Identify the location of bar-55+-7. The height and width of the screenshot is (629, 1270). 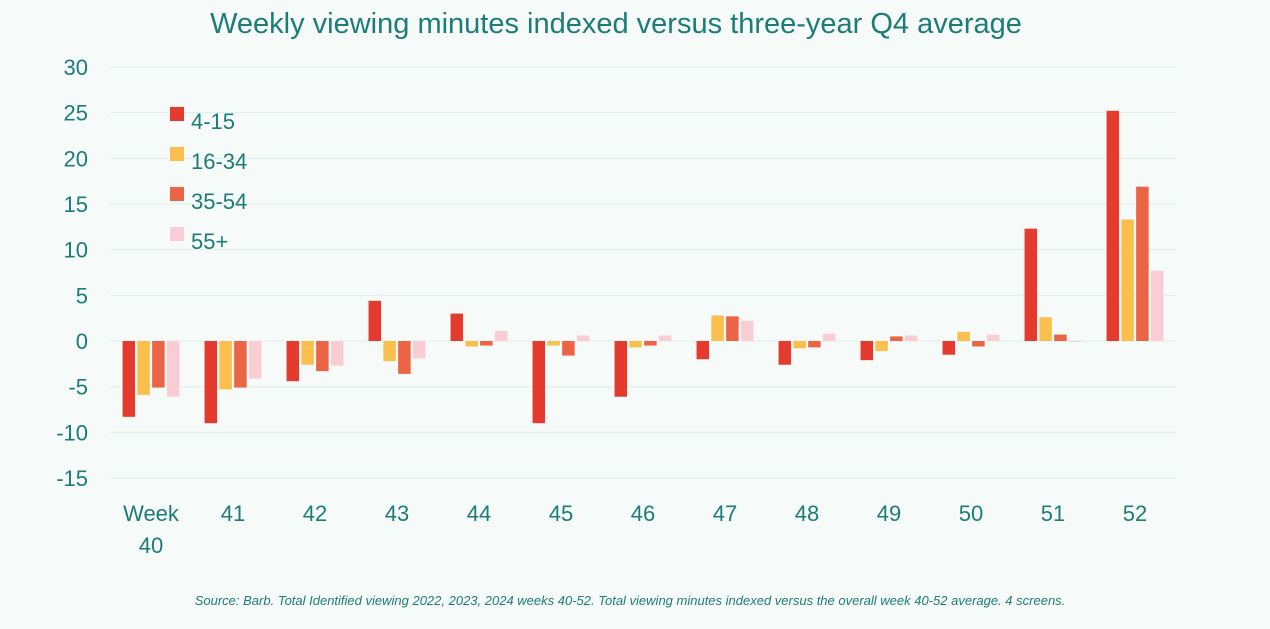
(747, 330).